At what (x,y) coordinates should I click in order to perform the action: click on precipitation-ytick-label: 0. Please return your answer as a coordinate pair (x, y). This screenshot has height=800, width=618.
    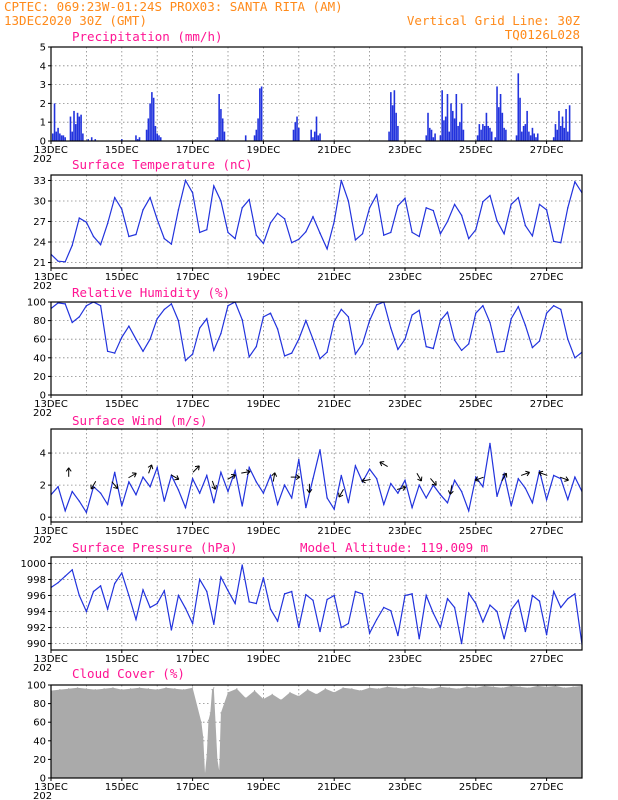
    Looking at the image, I should click on (43, 142).